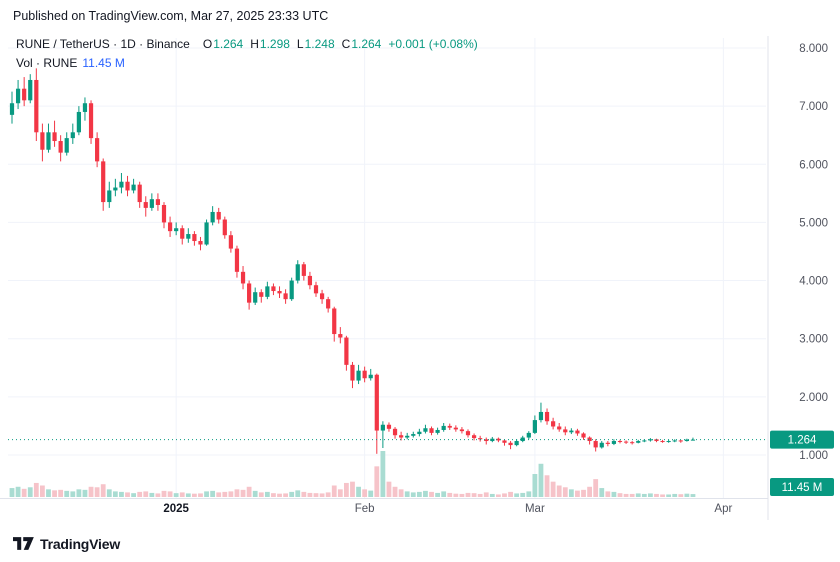  Describe the element at coordinates (66, 544) in the screenshot. I see `tradingview-attribution: TradingView` at that location.